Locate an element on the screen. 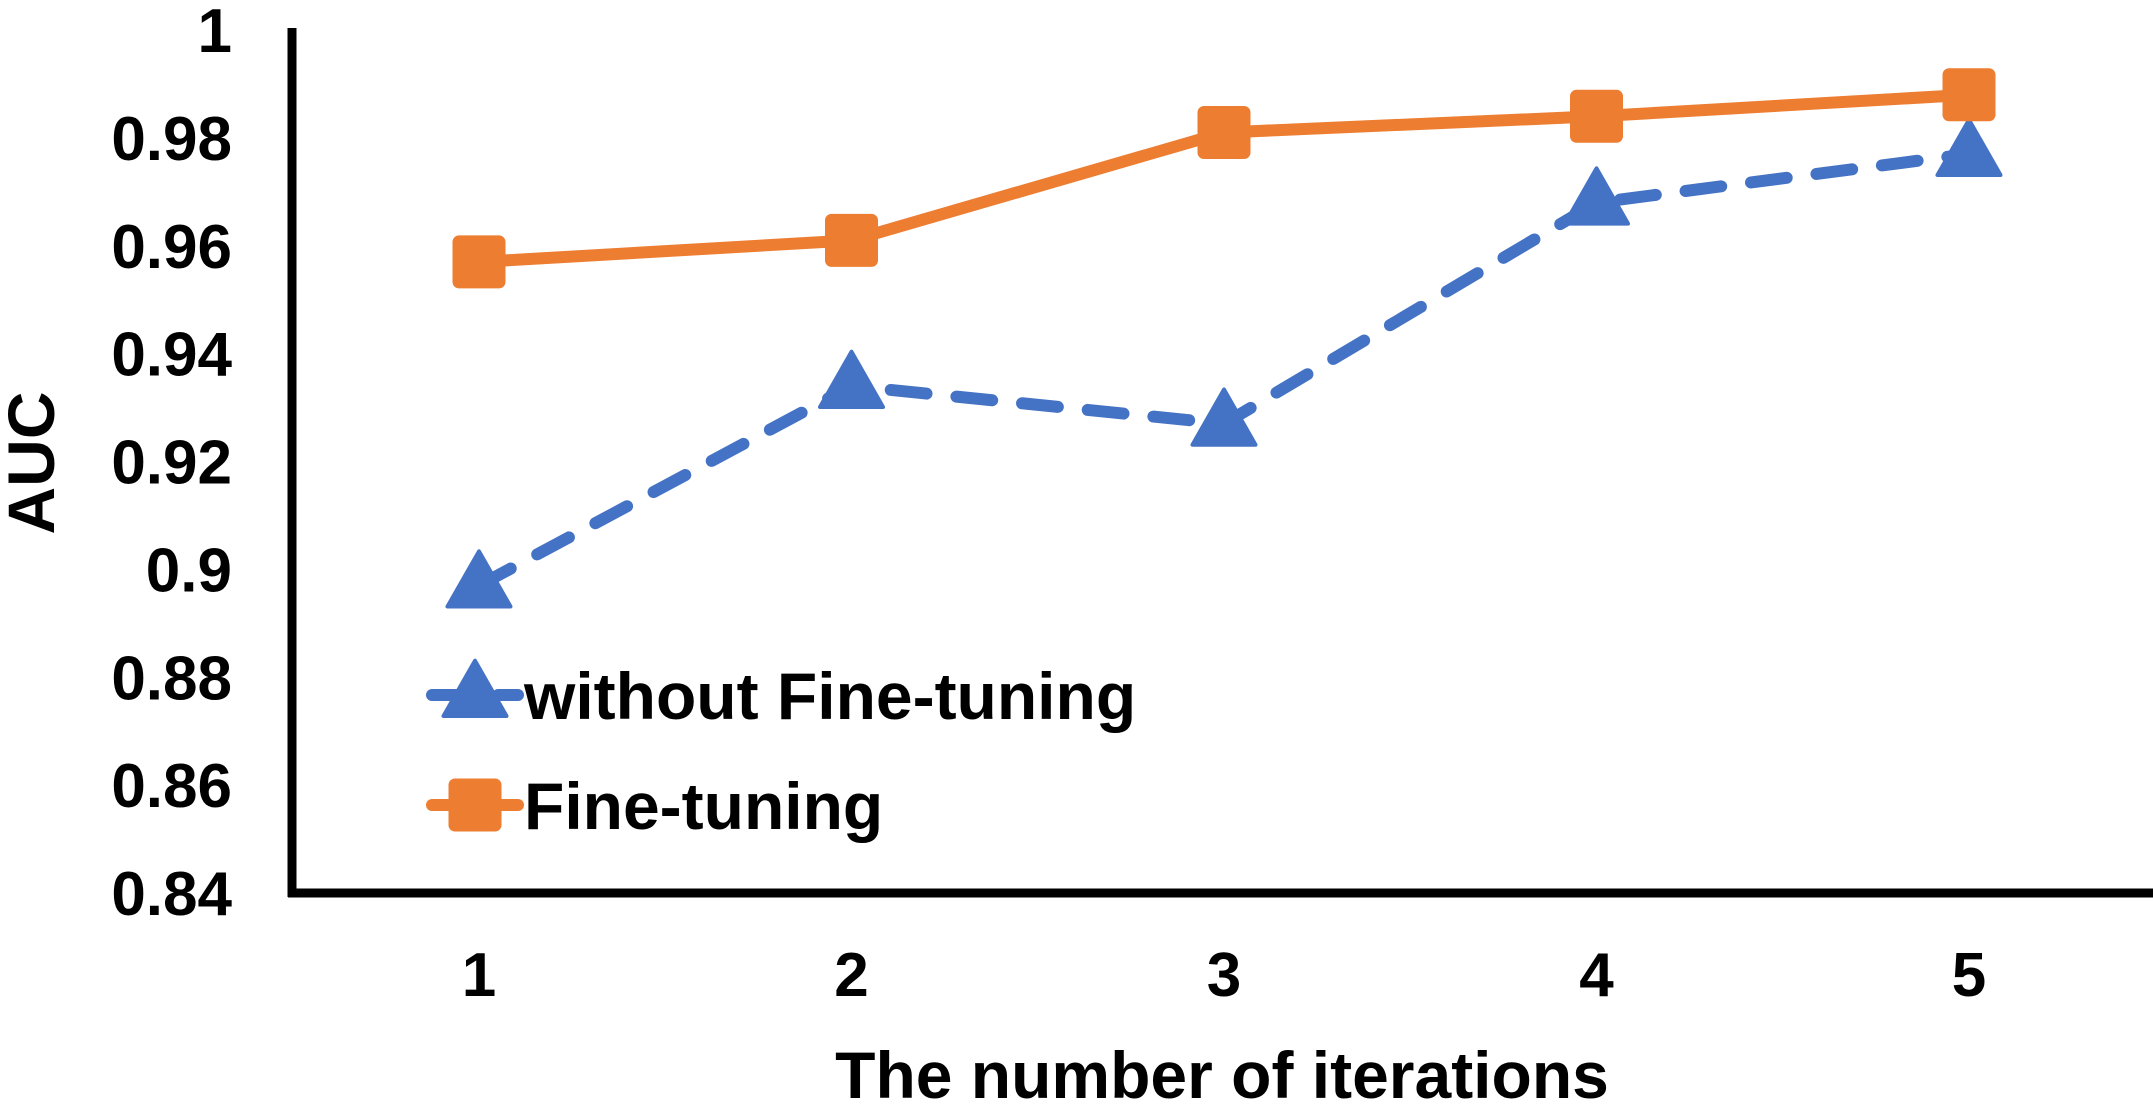 This screenshot has width=2153, height=1108. y-tick-label: 0.98 is located at coordinates (171, 139).